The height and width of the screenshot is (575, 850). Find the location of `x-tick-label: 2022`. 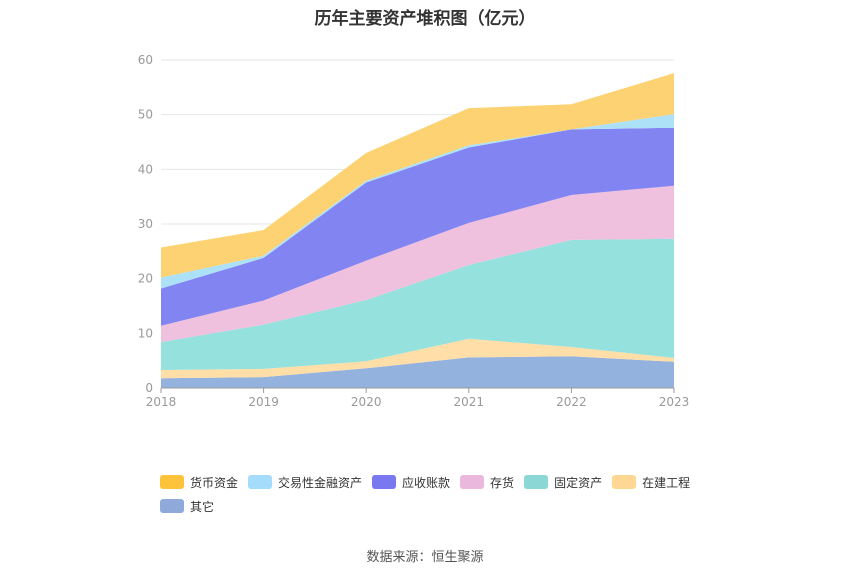

x-tick-label: 2022 is located at coordinates (571, 402).